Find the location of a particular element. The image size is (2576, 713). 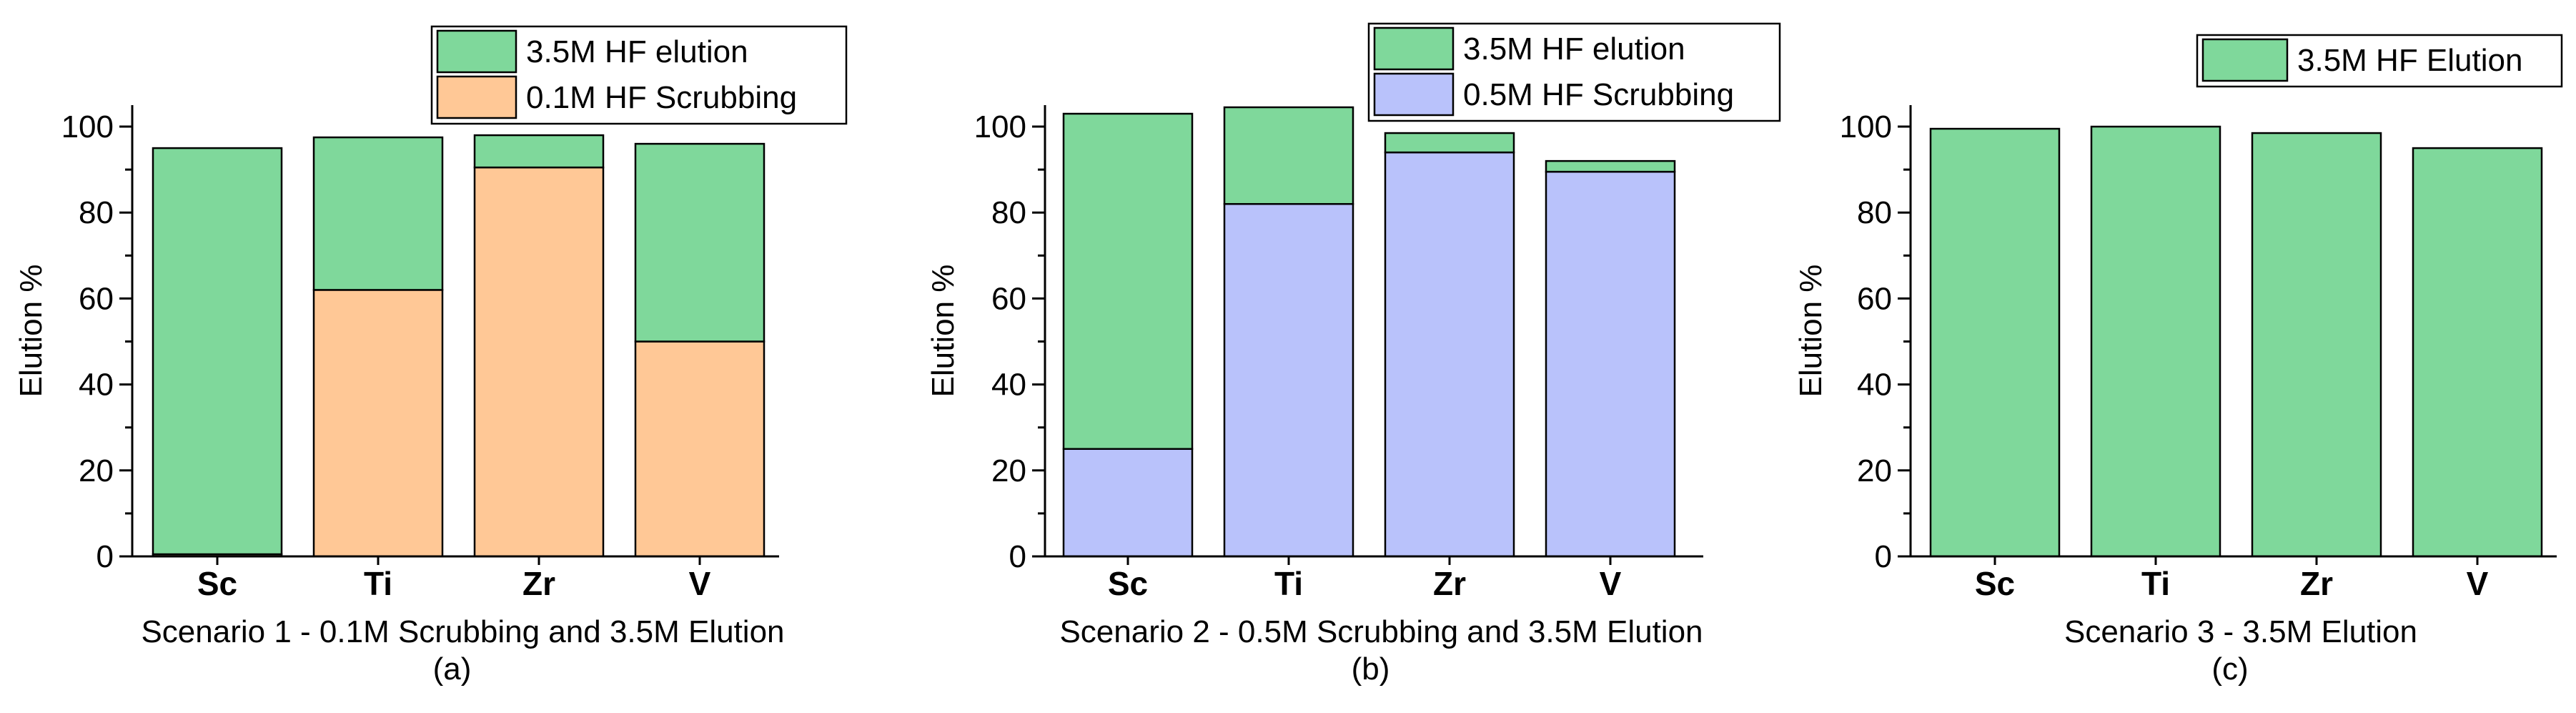

legend-label-1: 3.5M HF Elution is located at coordinates (2409, 61).